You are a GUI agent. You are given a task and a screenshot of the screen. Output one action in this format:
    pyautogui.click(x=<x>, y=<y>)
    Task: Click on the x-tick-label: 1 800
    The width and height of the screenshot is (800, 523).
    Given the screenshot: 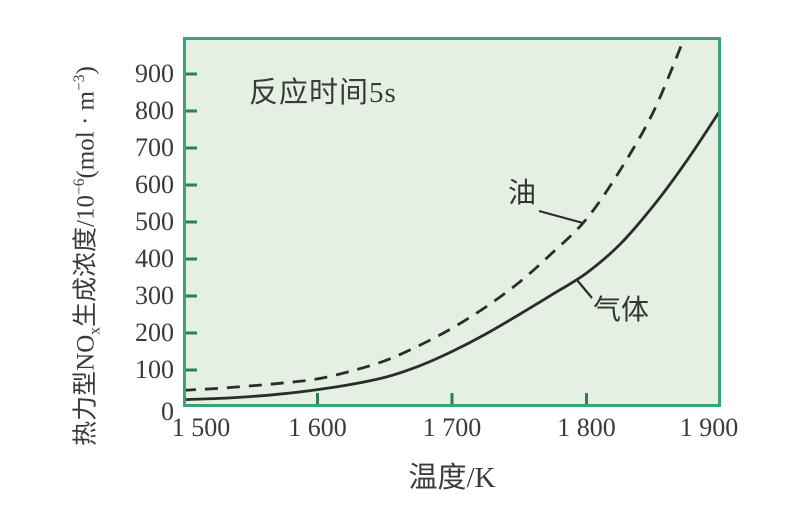 What is the action you would take?
    pyautogui.click(x=586, y=427)
    